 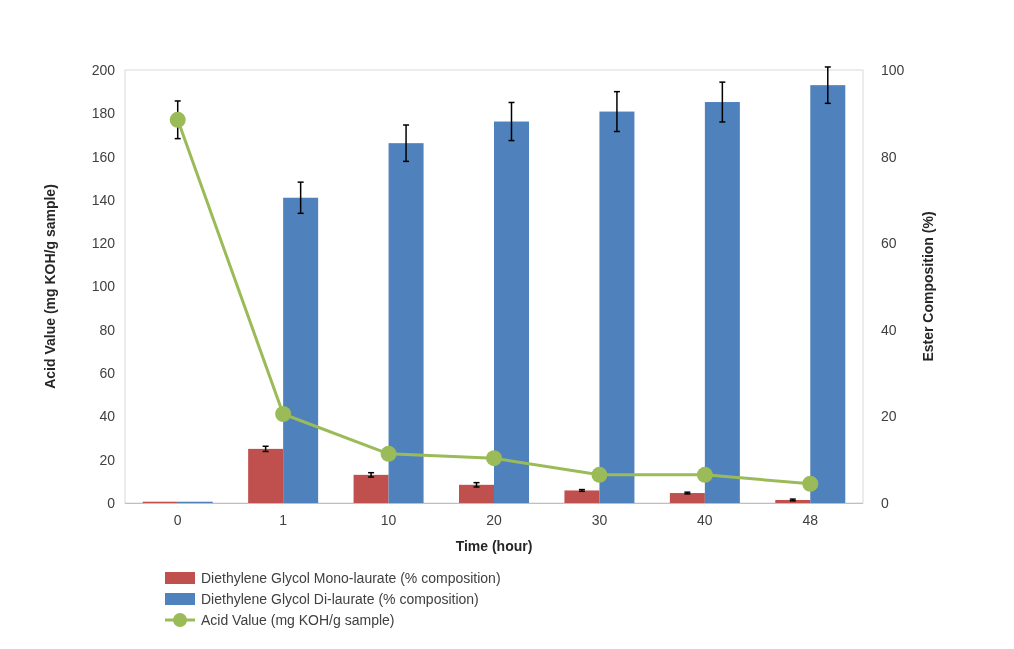 What do you see at coordinates (107, 329) in the screenshot?
I see `y-tick-label: 80` at bounding box center [107, 329].